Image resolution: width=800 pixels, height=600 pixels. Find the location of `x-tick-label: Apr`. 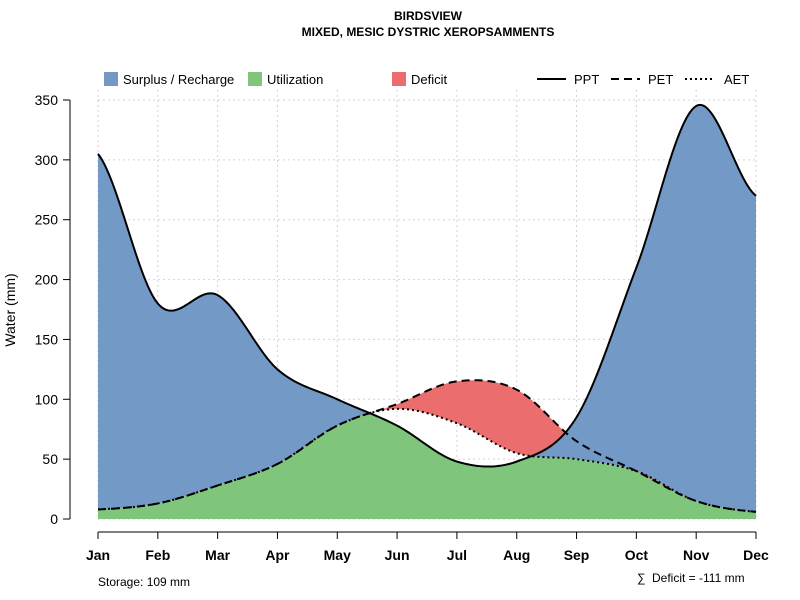

x-tick-label: Apr is located at coordinates (277, 555).